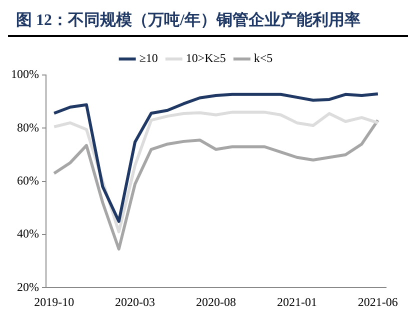 The width and height of the screenshot is (417, 324). Describe the element at coordinates (24, 74) in the screenshot. I see `y-tick-label: 100%` at that location.